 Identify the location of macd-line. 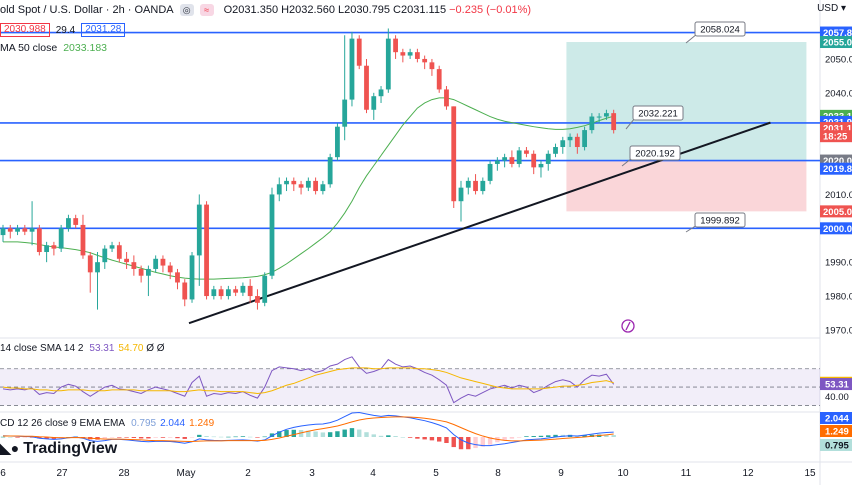
(308, 429).